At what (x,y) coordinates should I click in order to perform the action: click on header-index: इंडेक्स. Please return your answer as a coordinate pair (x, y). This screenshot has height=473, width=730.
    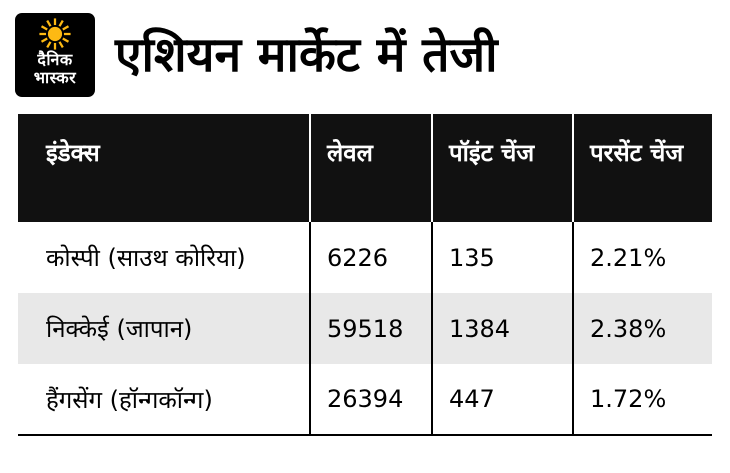
    Looking at the image, I should click on (164, 168).